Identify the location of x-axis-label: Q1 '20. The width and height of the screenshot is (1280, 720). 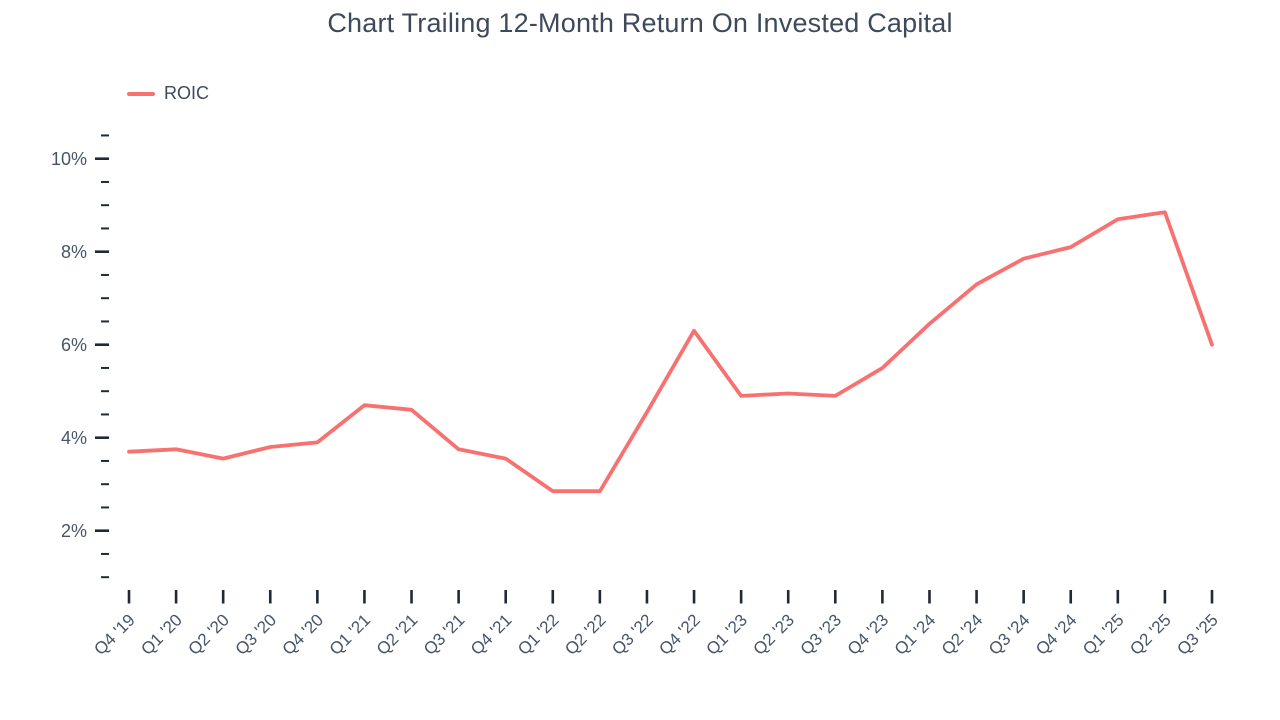
(161, 634).